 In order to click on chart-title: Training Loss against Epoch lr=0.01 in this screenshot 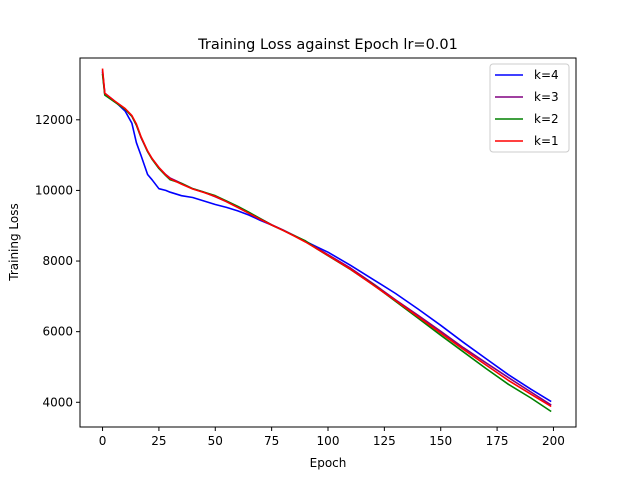, I will do `click(327, 45)`.